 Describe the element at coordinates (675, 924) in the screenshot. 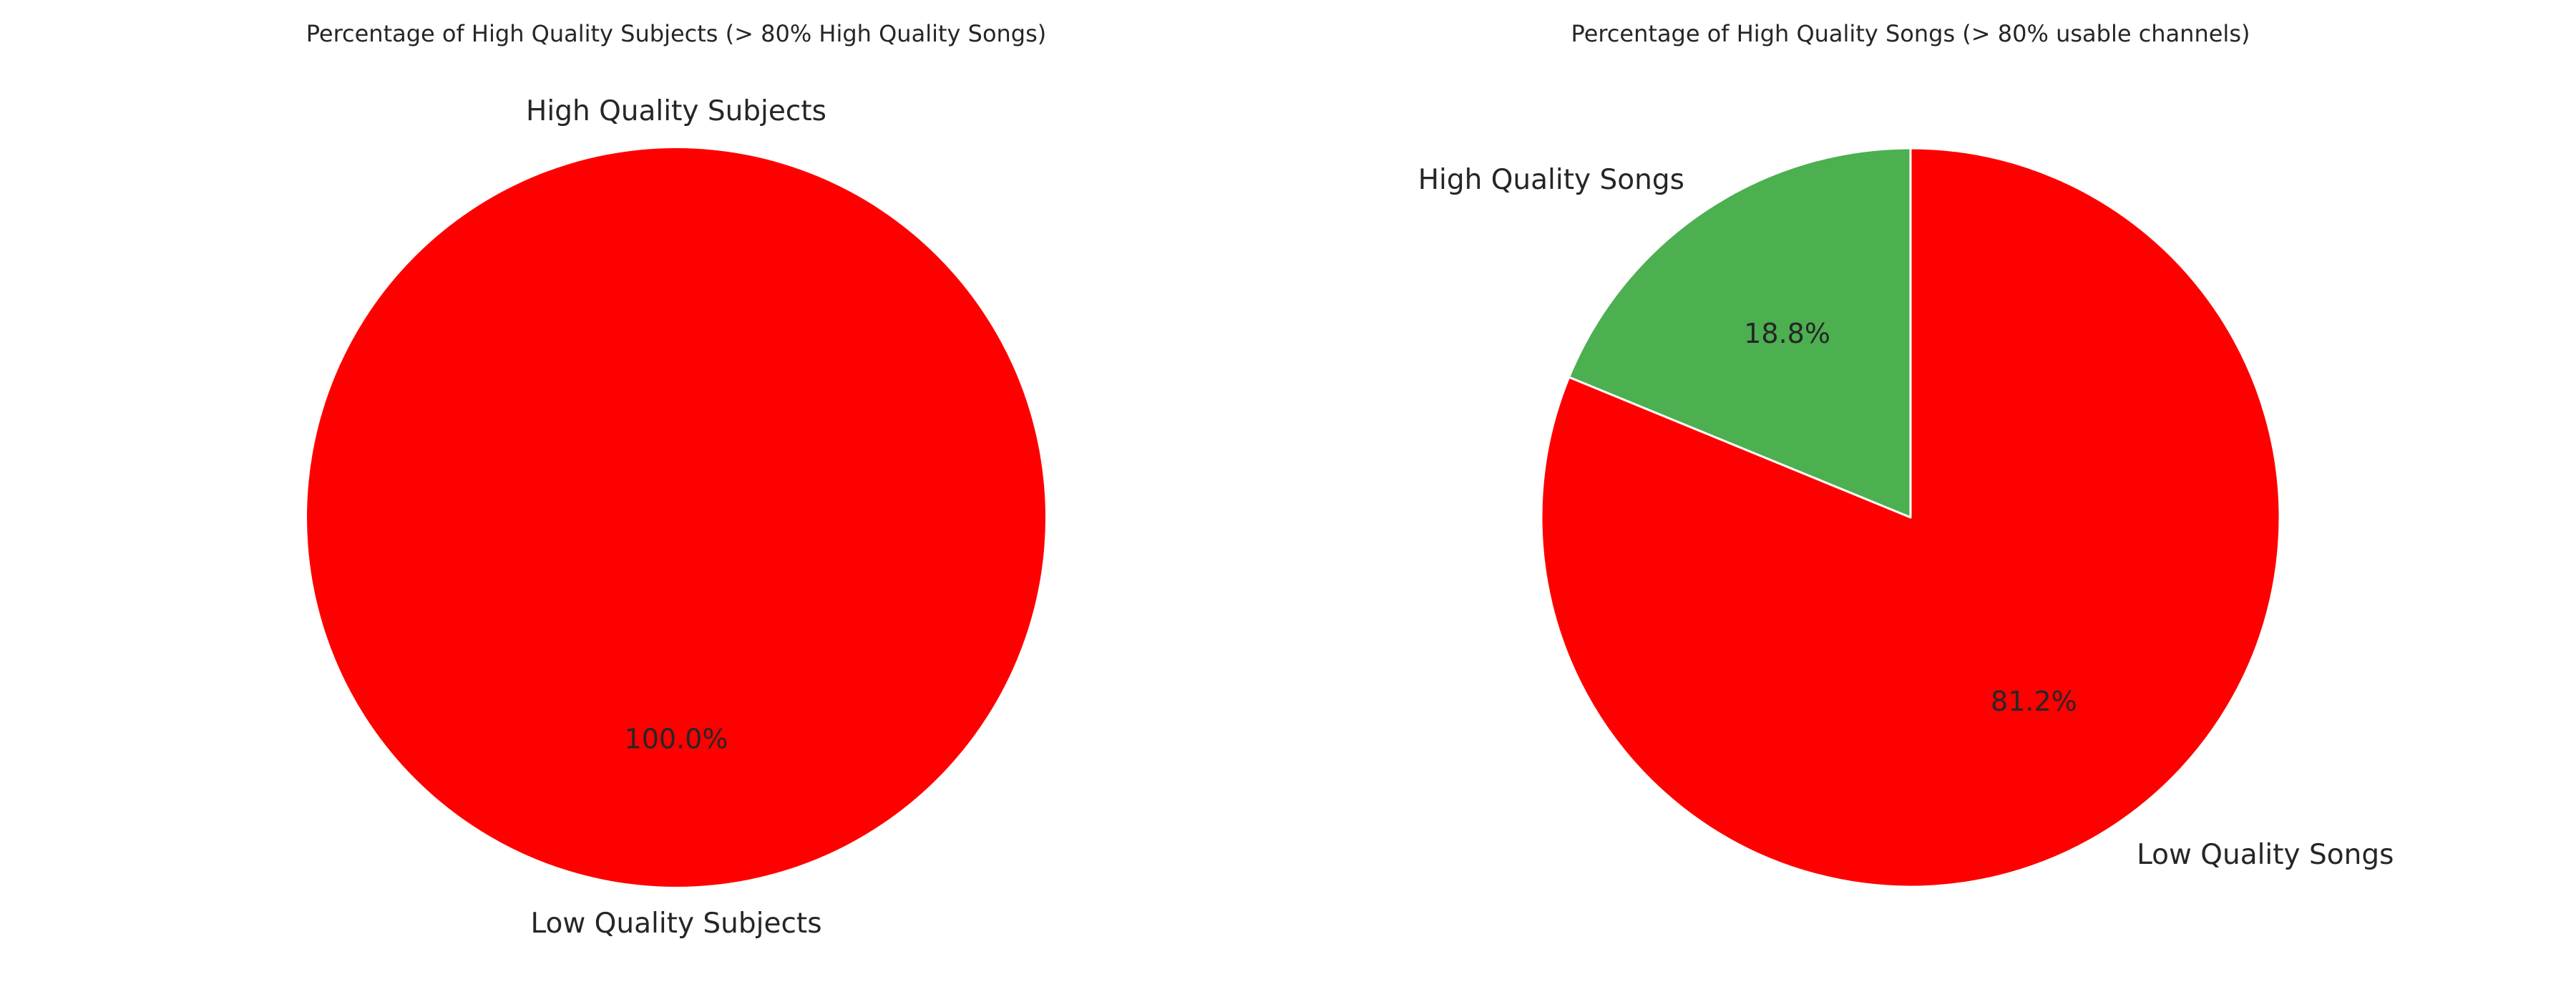

I see `slice-label-low-quality-subjects: Low Quality Subjects` at that location.